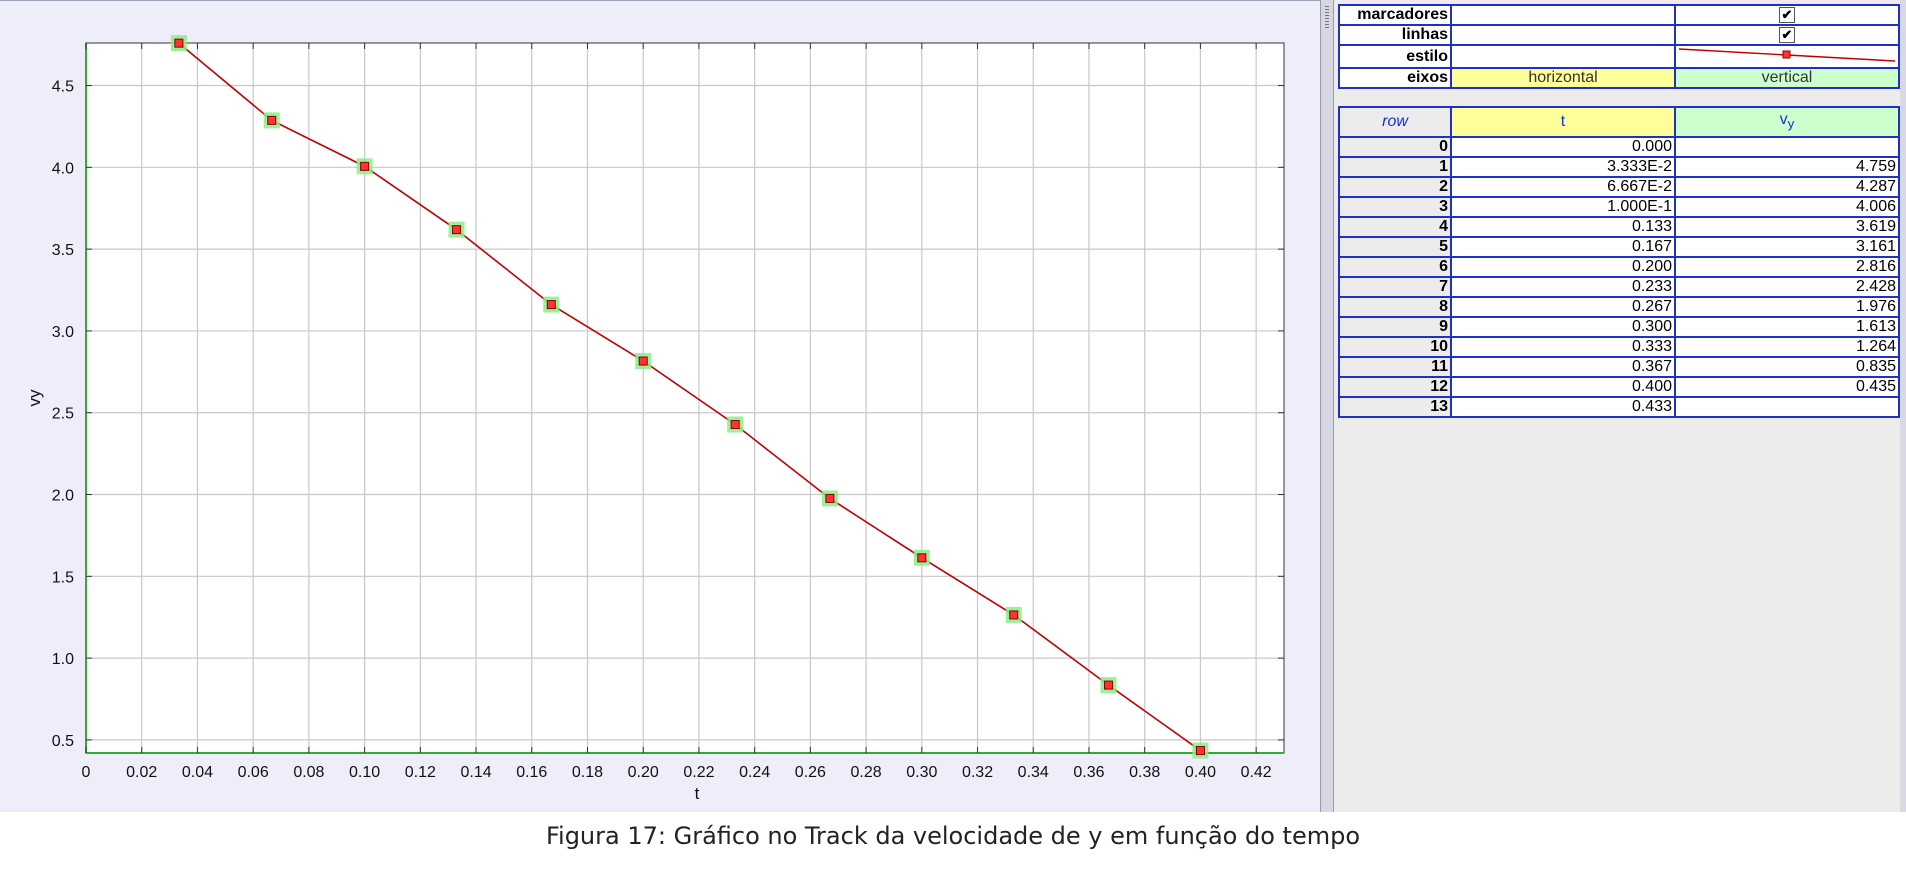  I want to click on x-tick-label: 0.18, so click(587, 772).